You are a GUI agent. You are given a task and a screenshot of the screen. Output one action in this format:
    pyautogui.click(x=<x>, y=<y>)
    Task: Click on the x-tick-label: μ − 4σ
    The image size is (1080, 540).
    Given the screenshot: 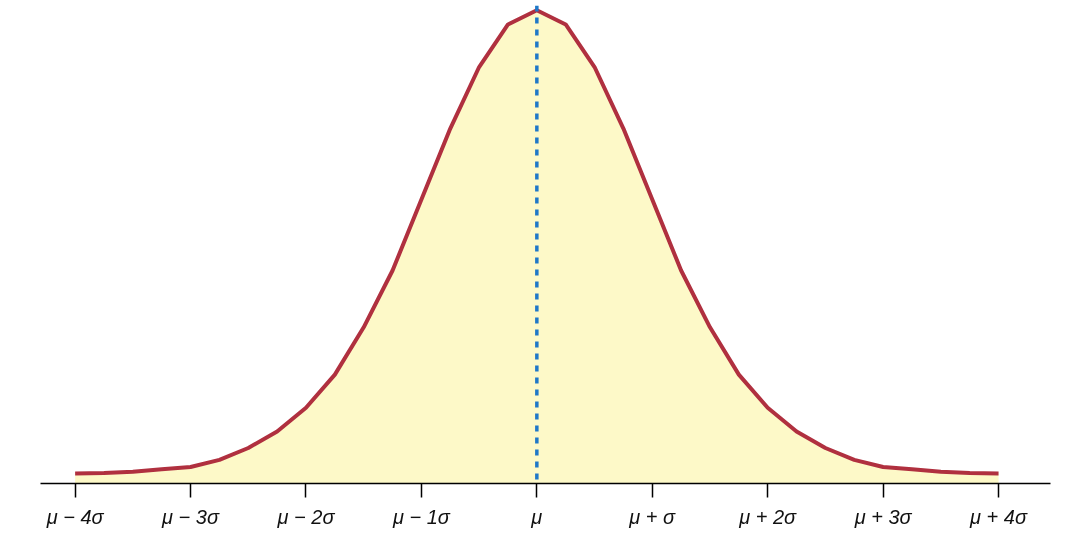 What is the action you would take?
    pyautogui.click(x=75, y=516)
    